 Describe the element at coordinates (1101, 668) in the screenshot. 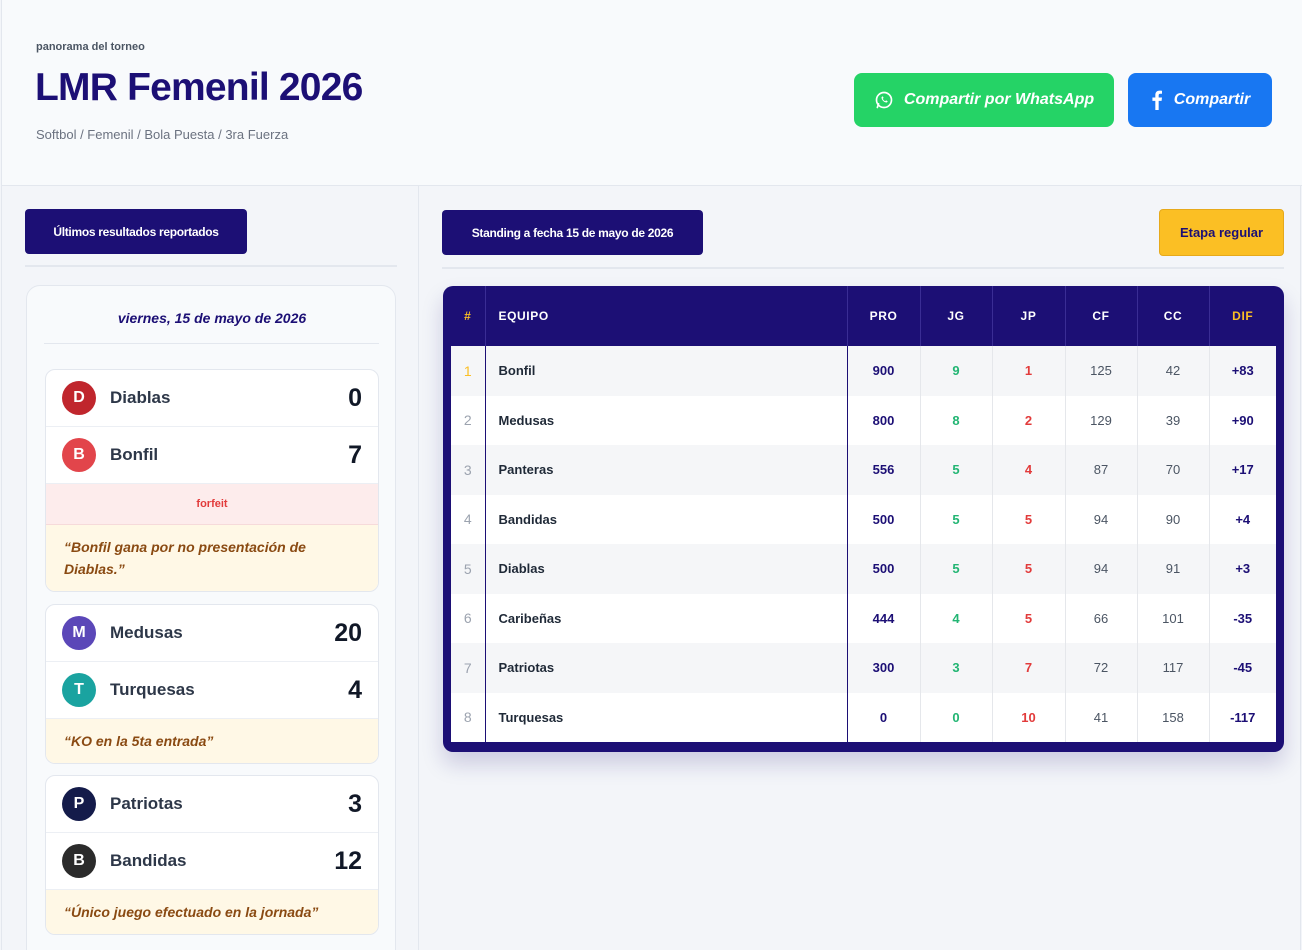

I see `cell-cf: 72` at that location.